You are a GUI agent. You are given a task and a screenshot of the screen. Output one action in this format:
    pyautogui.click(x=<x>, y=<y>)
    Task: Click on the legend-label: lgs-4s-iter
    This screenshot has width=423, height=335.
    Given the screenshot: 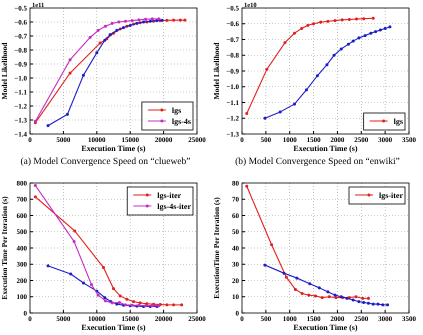 What is the action you would take?
    pyautogui.click(x=174, y=206)
    